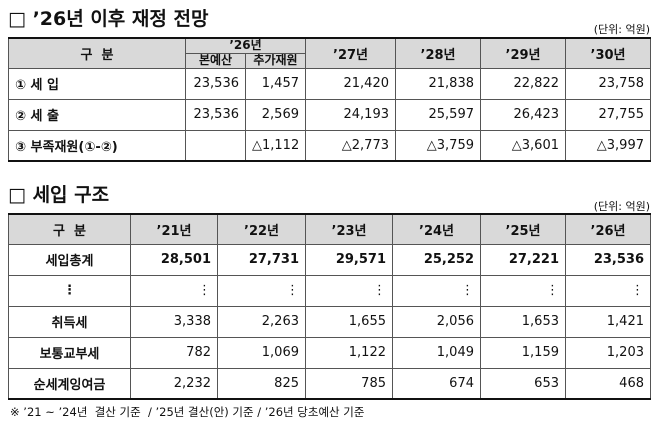 The image size is (658, 426). What do you see at coordinates (97, 83) in the screenshot?
I see `table-cell: ① 세 입` at bounding box center [97, 83].